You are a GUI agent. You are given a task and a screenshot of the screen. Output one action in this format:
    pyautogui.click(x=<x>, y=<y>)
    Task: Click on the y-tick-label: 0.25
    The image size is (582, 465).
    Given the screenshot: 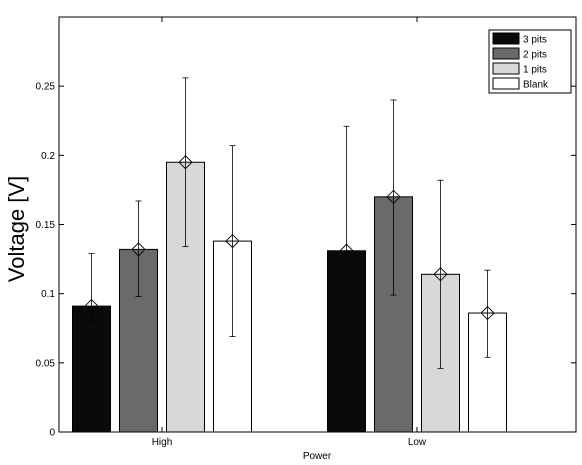 What is the action you would take?
    pyautogui.click(x=46, y=87)
    